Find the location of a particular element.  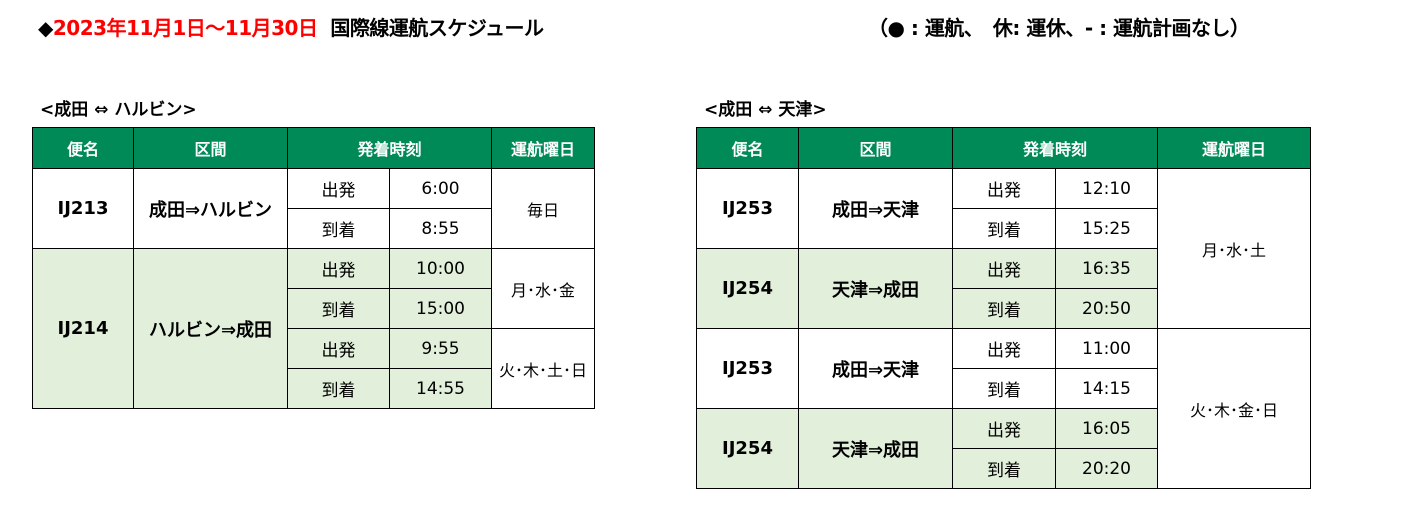

table-row: 到着 20:20 is located at coordinates (1004, 468).